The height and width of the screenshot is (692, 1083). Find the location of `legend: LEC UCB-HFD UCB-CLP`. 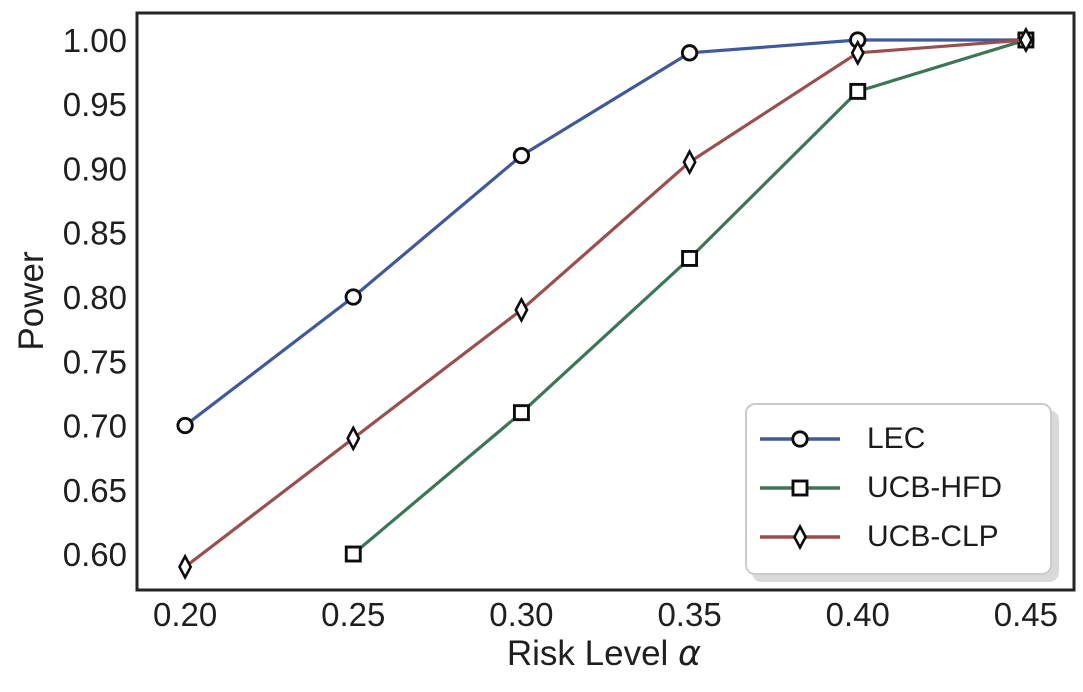

legend: LEC UCB-HFD UCB-CLP is located at coordinates (898, 489).